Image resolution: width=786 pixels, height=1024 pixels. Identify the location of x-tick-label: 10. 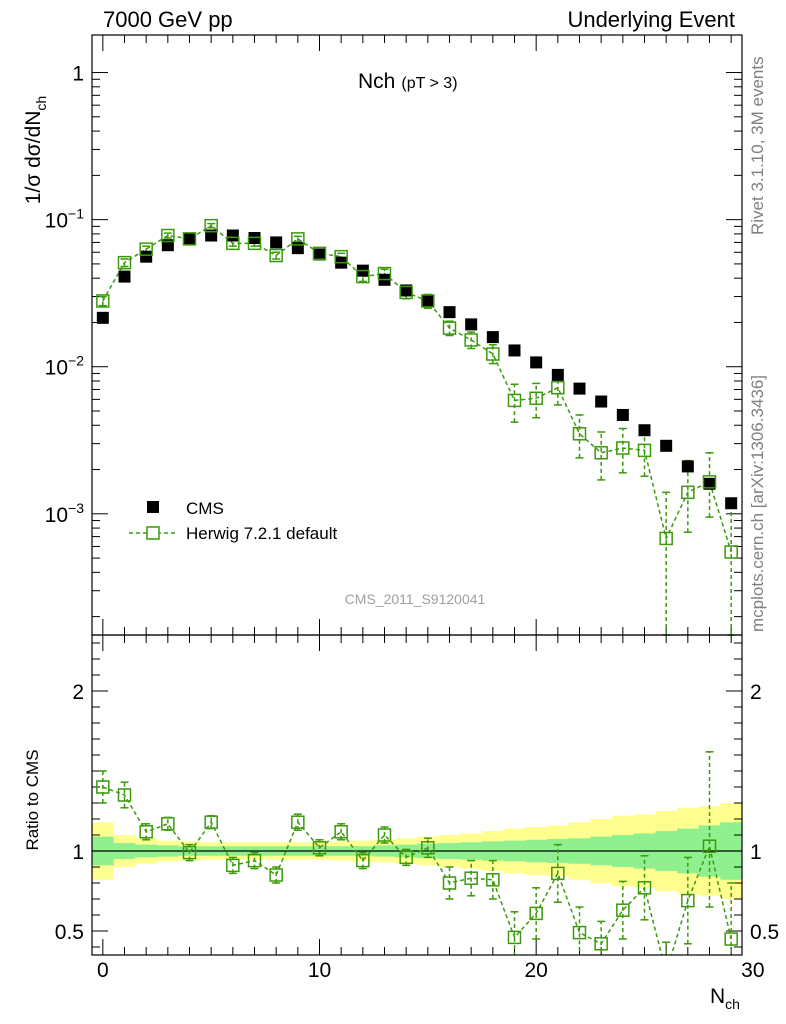
(319, 970).